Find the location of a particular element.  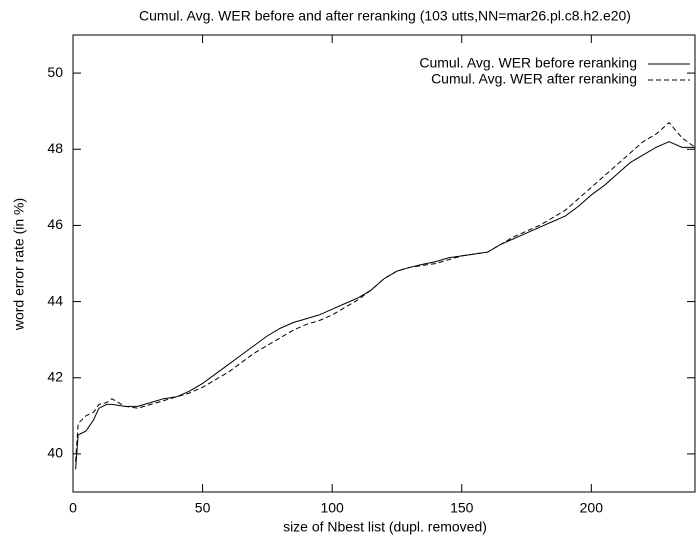

legend-label: Cumul. Avg. WER after reranking is located at coordinates (534, 79).